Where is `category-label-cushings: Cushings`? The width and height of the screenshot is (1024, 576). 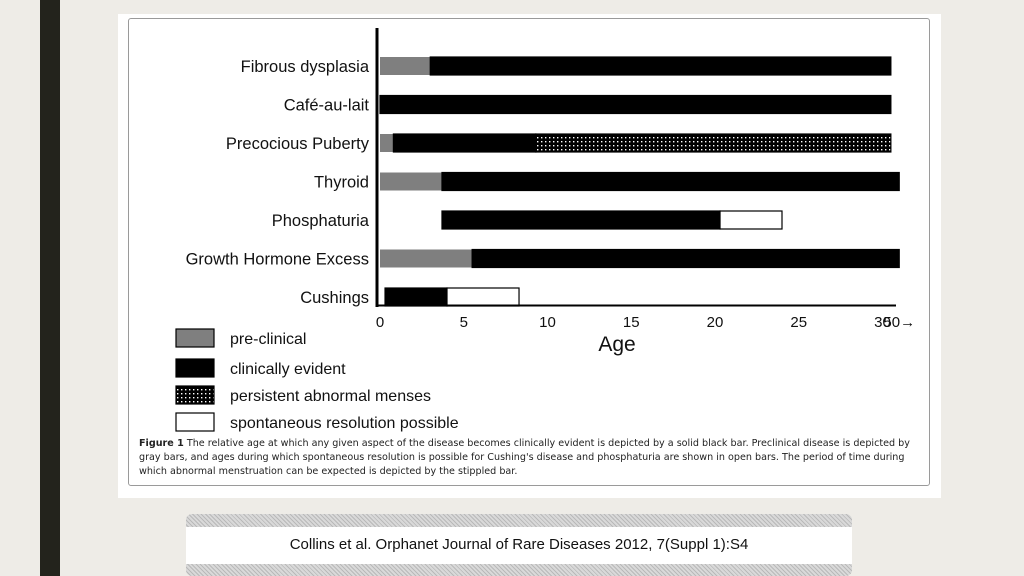
category-label-cushings: Cushings is located at coordinates (334, 298).